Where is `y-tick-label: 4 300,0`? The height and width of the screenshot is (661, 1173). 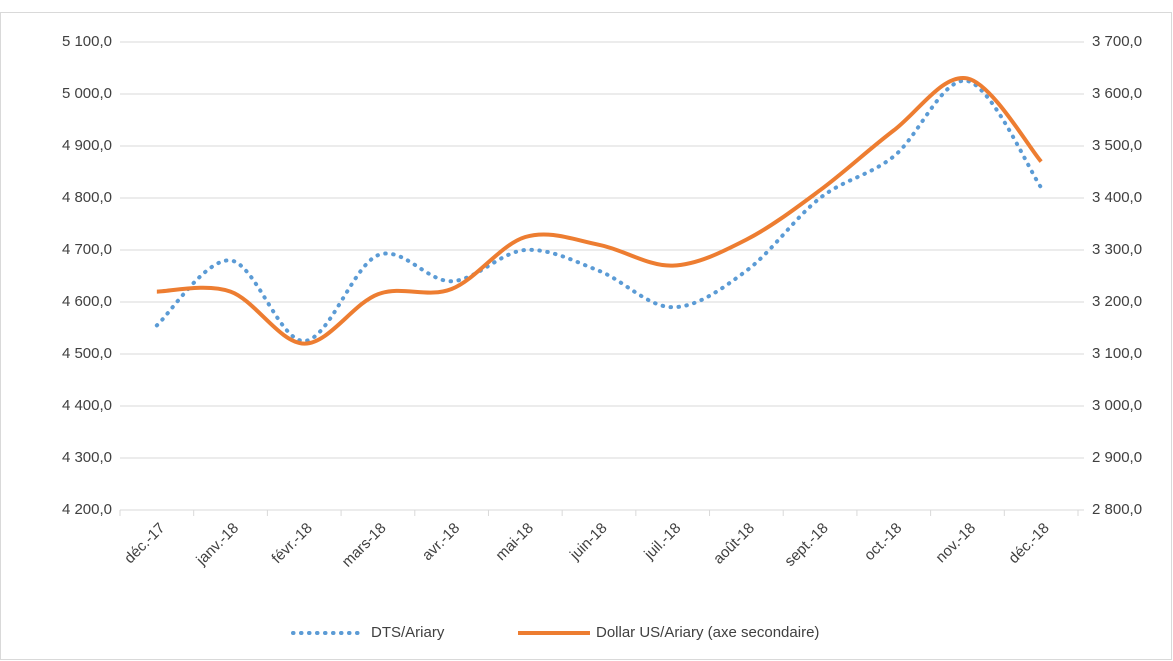
y-tick-label: 4 300,0 is located at coordinates (87, 457).